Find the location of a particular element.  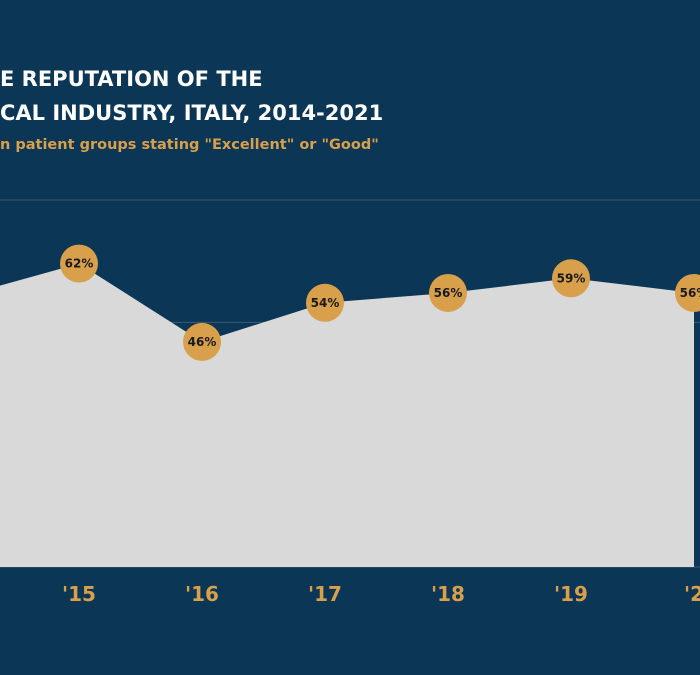

data-point-4: 56% is located at coordinates (448, 292).